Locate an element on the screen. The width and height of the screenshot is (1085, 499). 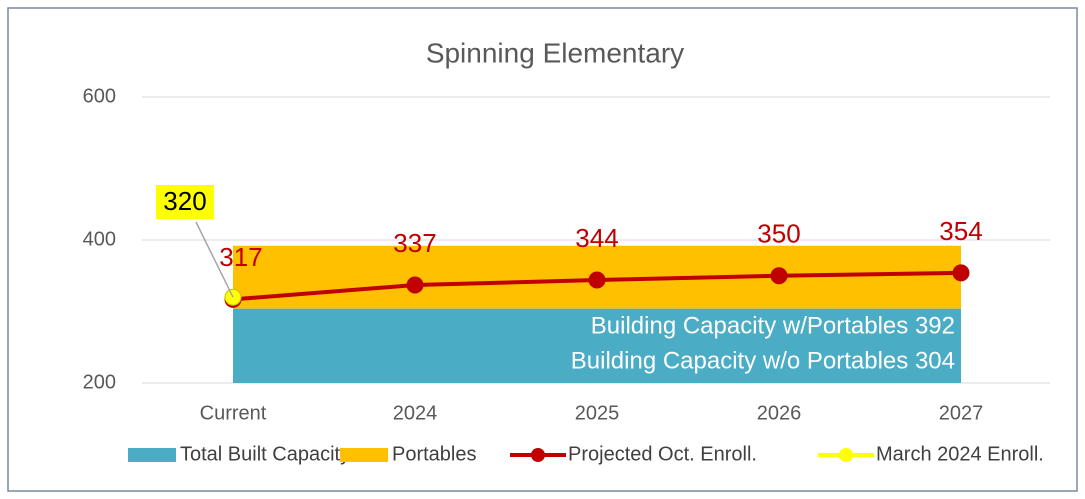
label-highlight is located at coordinates (185, 202).